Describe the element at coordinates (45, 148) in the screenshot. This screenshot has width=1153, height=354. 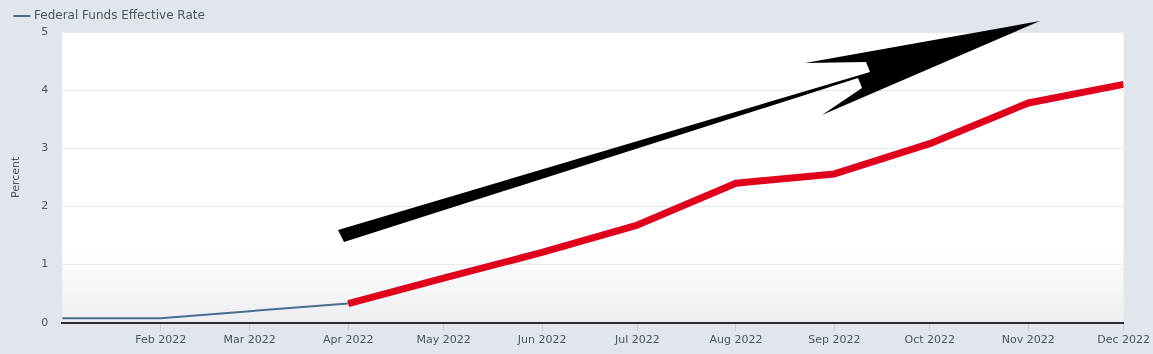
I see `y-tick-label: 3` at that location.